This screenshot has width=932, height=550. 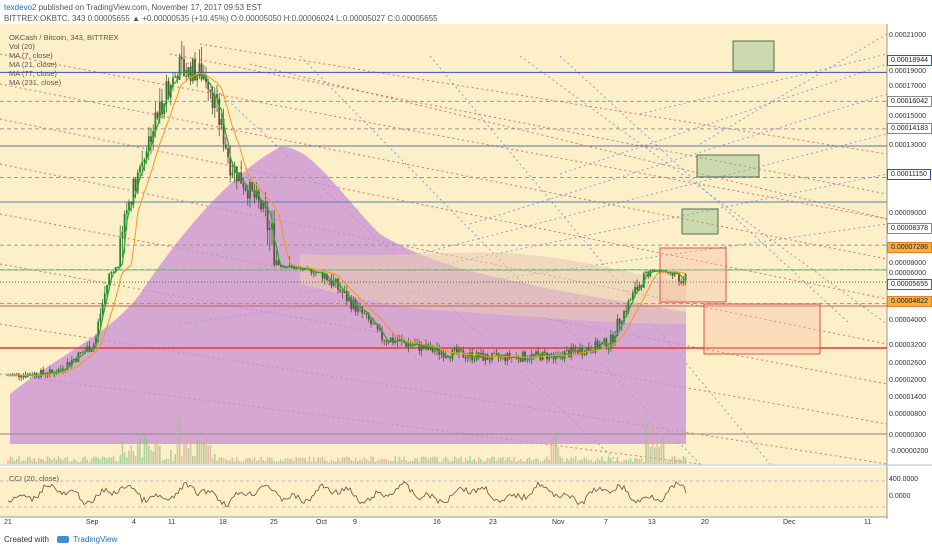 I want to click on target-box-green, so click(x=700, y=221).